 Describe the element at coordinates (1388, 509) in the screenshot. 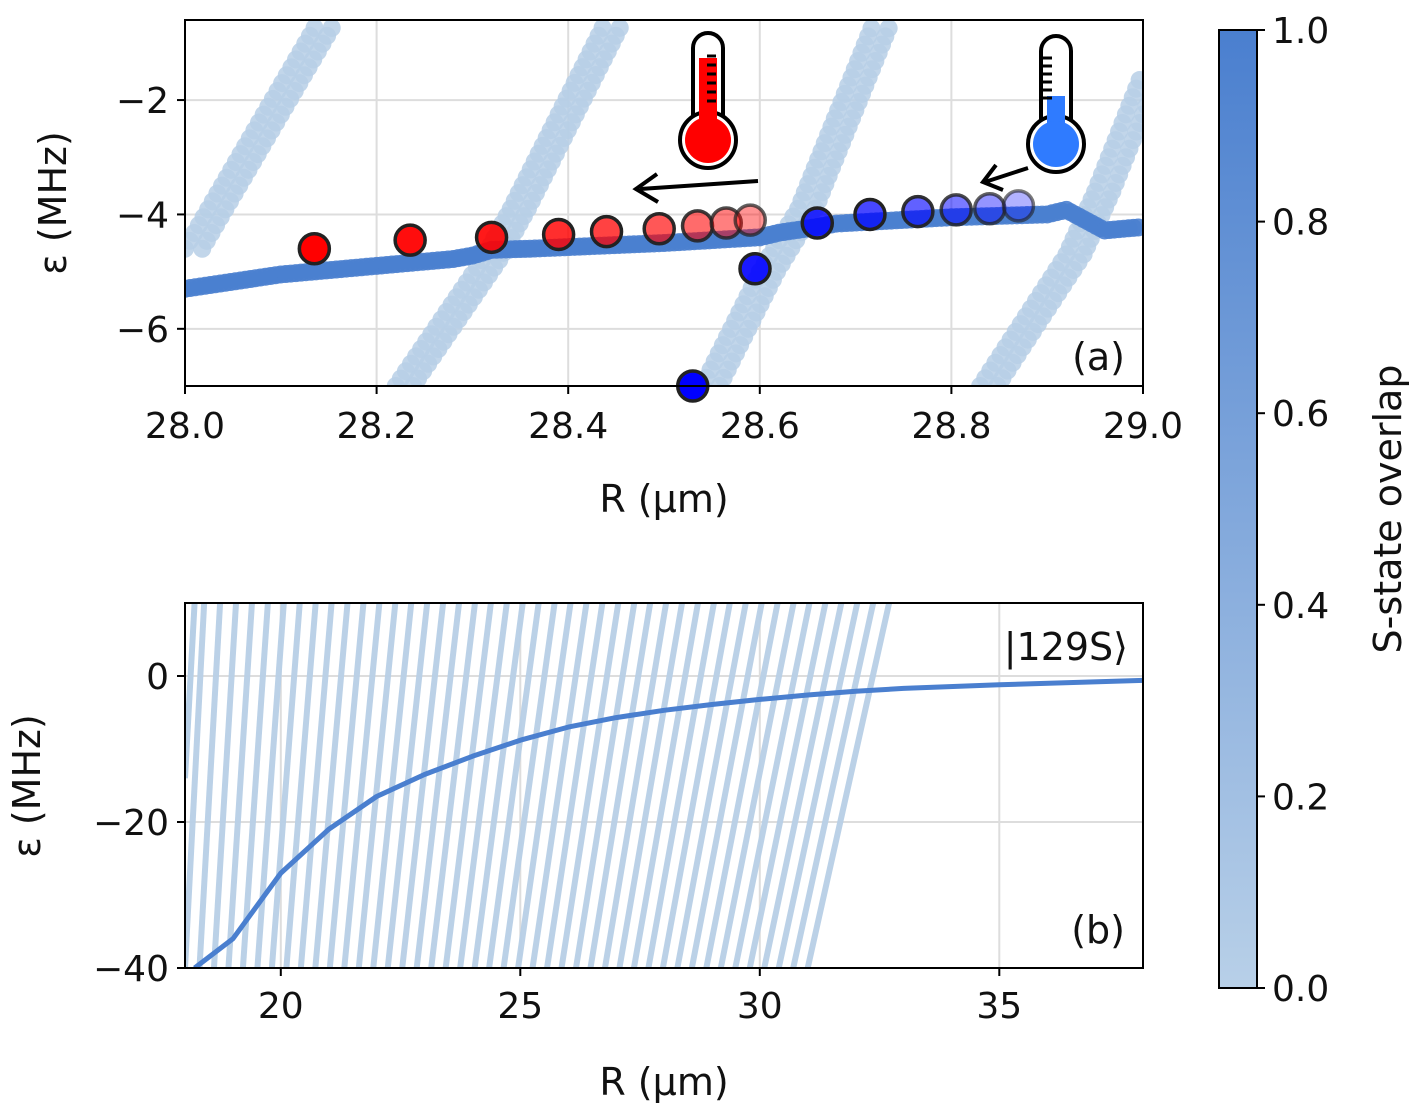

I see `colorbar-label: S-state overlap` at that location.